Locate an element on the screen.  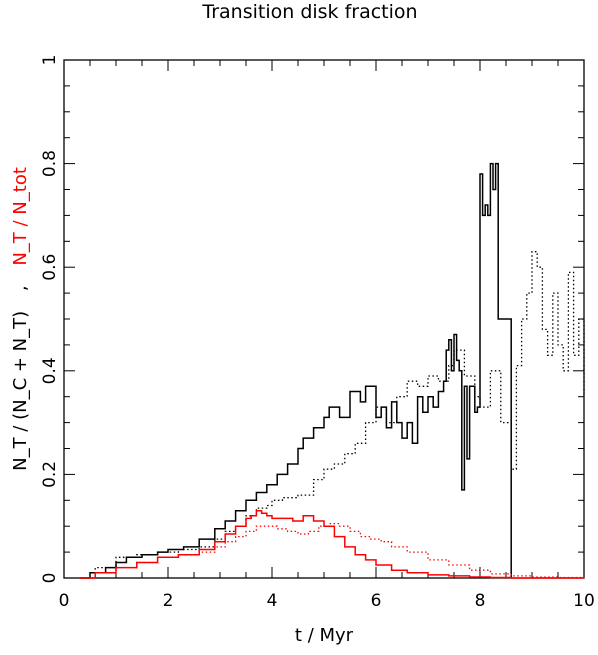
svg-text:N_T / (N_C + N_T) ,: N_T / (N_C + N_T) , N_T / N_tot is located at coordinates (20, 319).